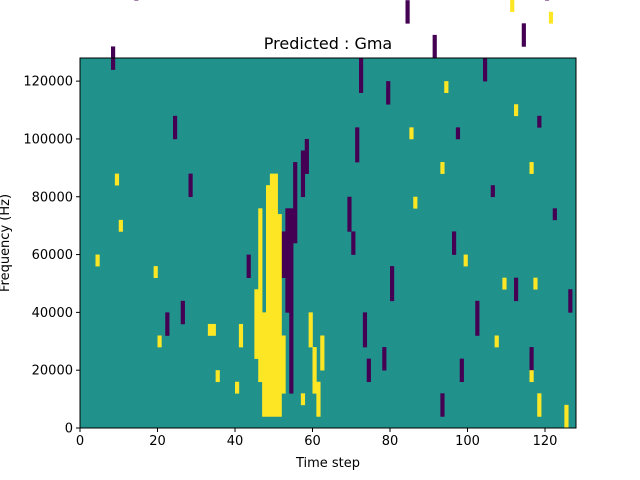 This screenshot has height=480, width=640. Describe the element at coordinates (48, 139) in the screenshot. I see `y-tick-label: 100000` at that location.